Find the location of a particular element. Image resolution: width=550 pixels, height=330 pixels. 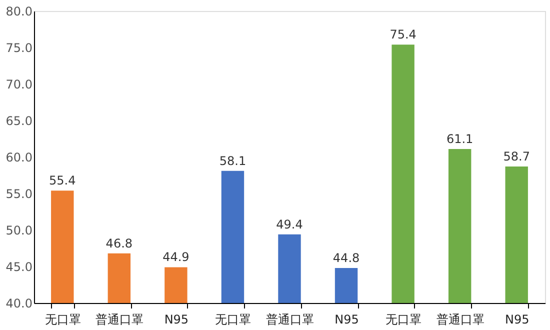

data-label: 46.8 is located at coordinates (119, 243).